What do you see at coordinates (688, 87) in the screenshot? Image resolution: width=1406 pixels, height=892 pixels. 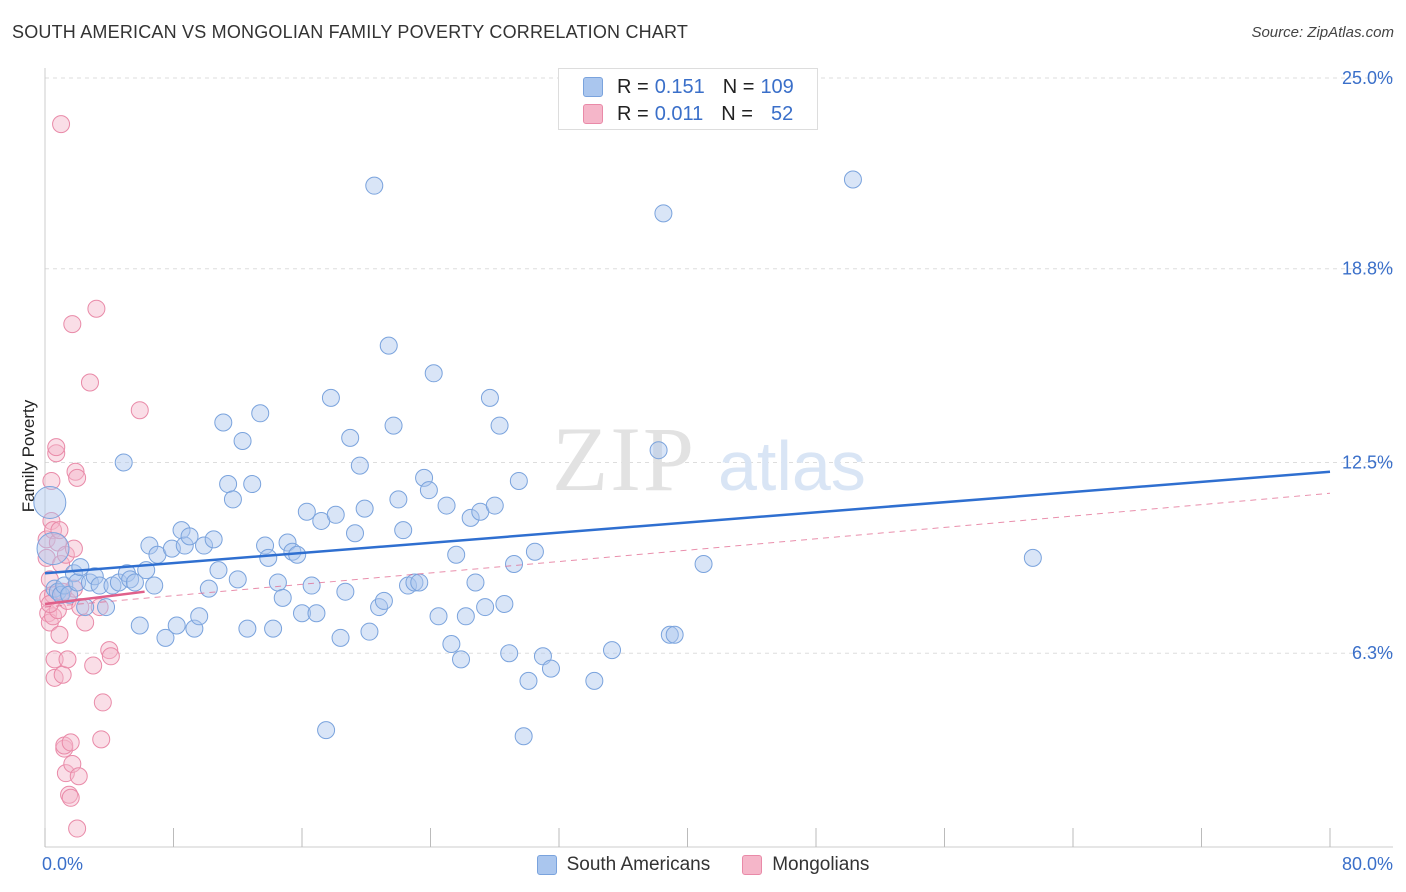 I see `legend-row-south-americans: R = 0.151 N = 109` at bounding box center [688, 87].